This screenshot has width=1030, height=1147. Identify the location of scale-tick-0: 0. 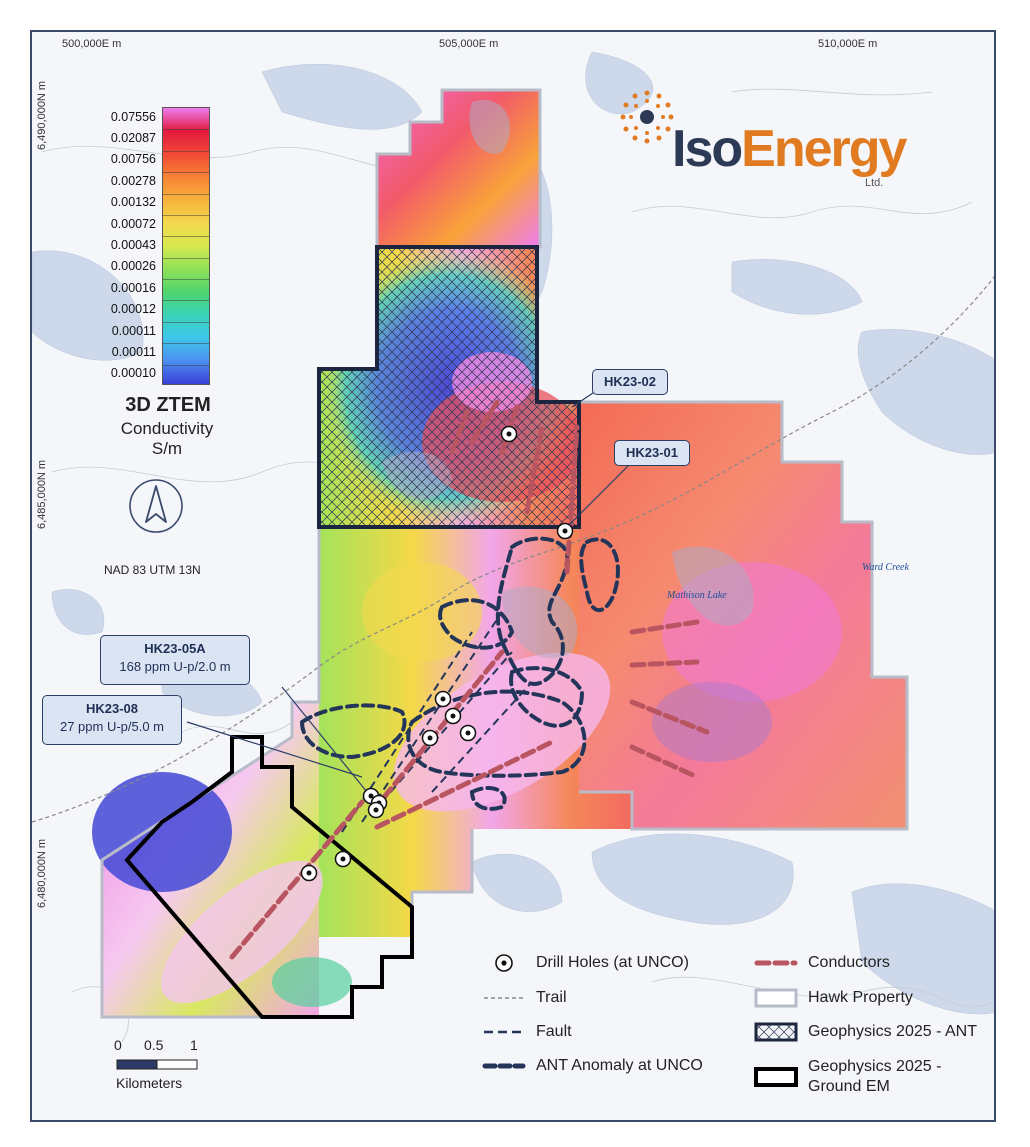
(118, 1045).